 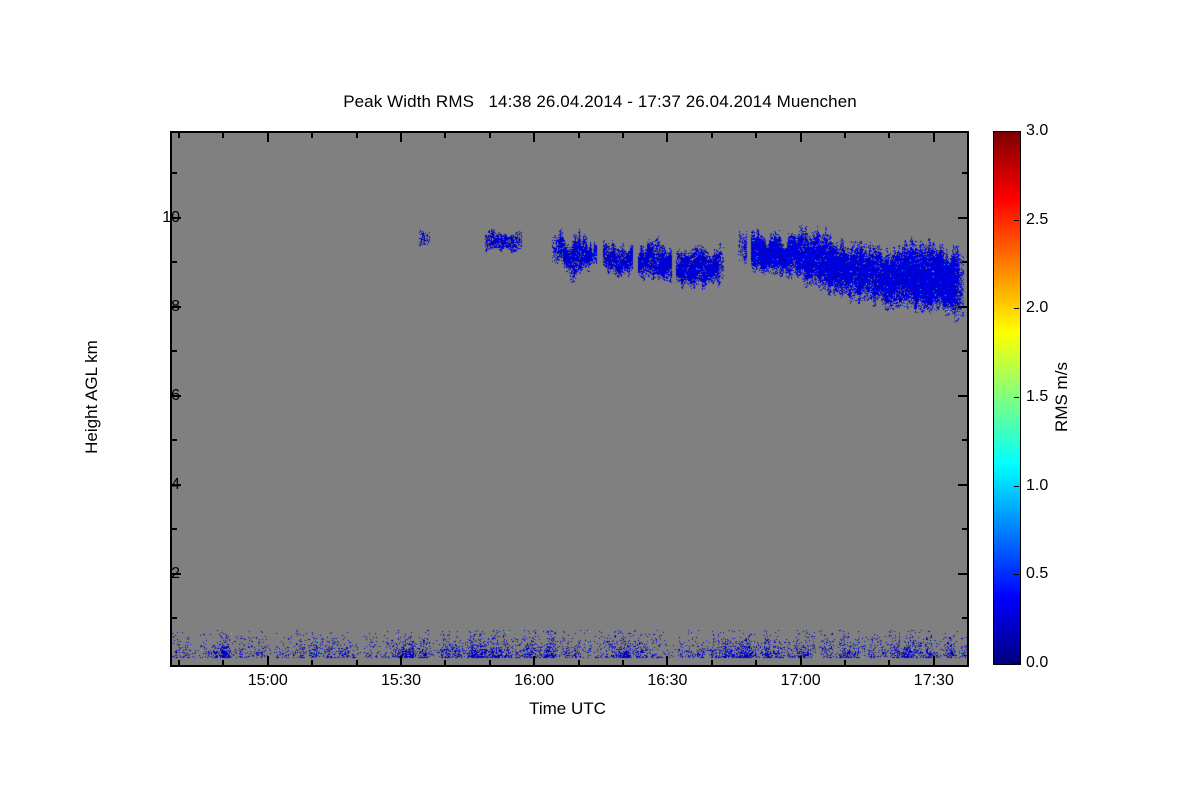 I want to click on colorbar-gradient, so click(x=1007, y=398).